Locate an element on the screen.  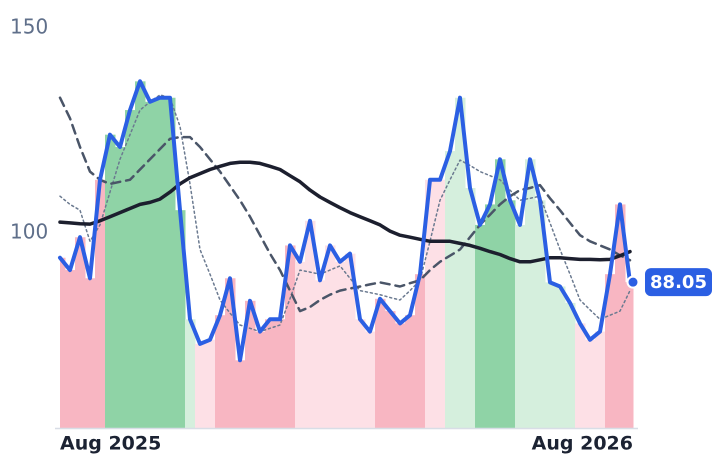
x-tick-label: Aug 2025 is located at coordinates (110, 444).